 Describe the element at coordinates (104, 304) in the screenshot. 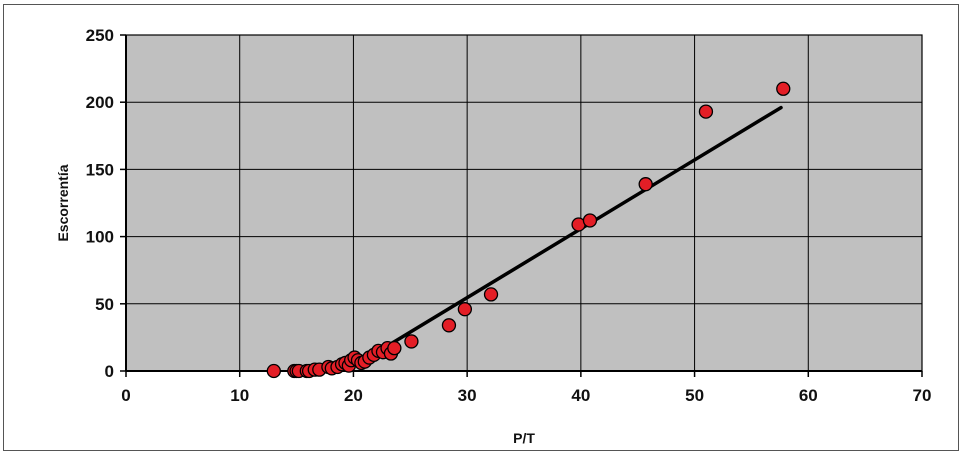

I see `y-tick-label: 50` at that location.